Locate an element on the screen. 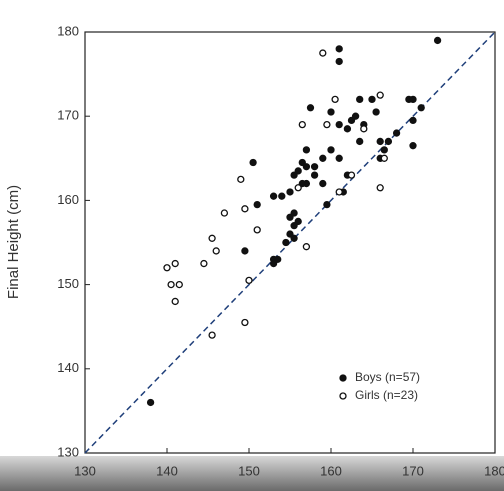 Image resolution: width=504 pixels, height=491 pixels. y-tick-label: 180 is located at coordinates (68, 30).